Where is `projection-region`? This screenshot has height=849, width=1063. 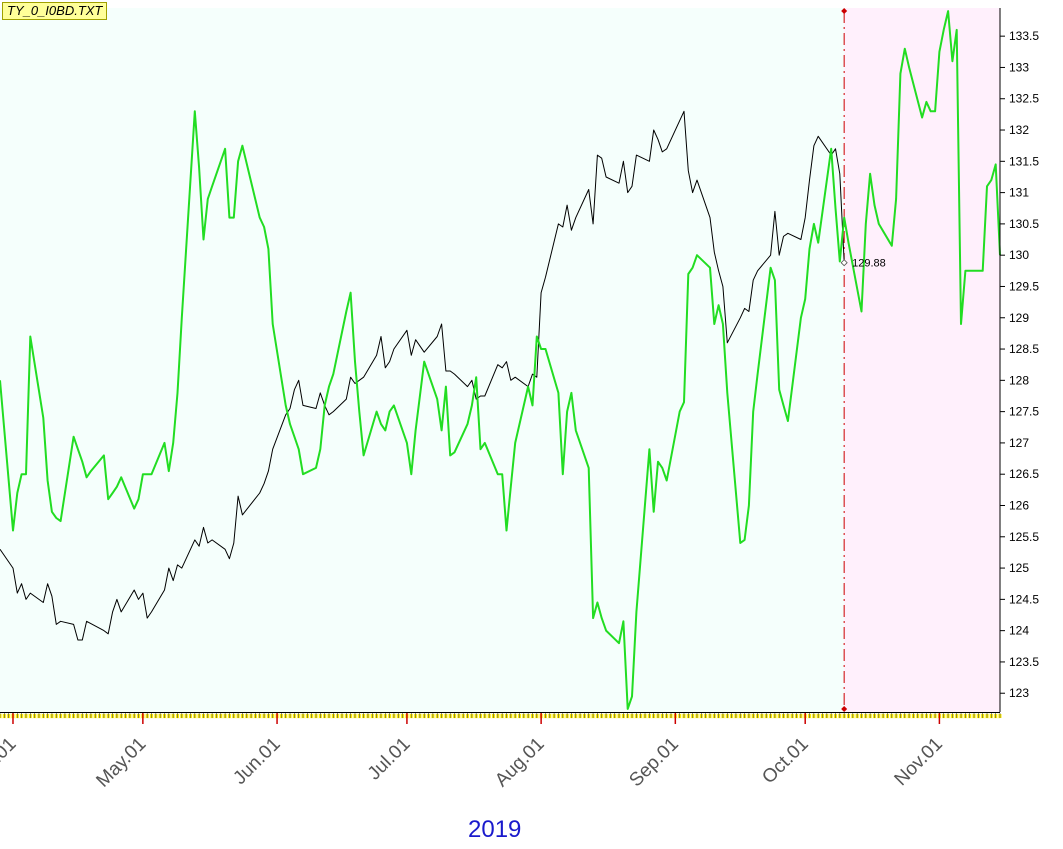 projection-region is located at coordinates (922, 360).